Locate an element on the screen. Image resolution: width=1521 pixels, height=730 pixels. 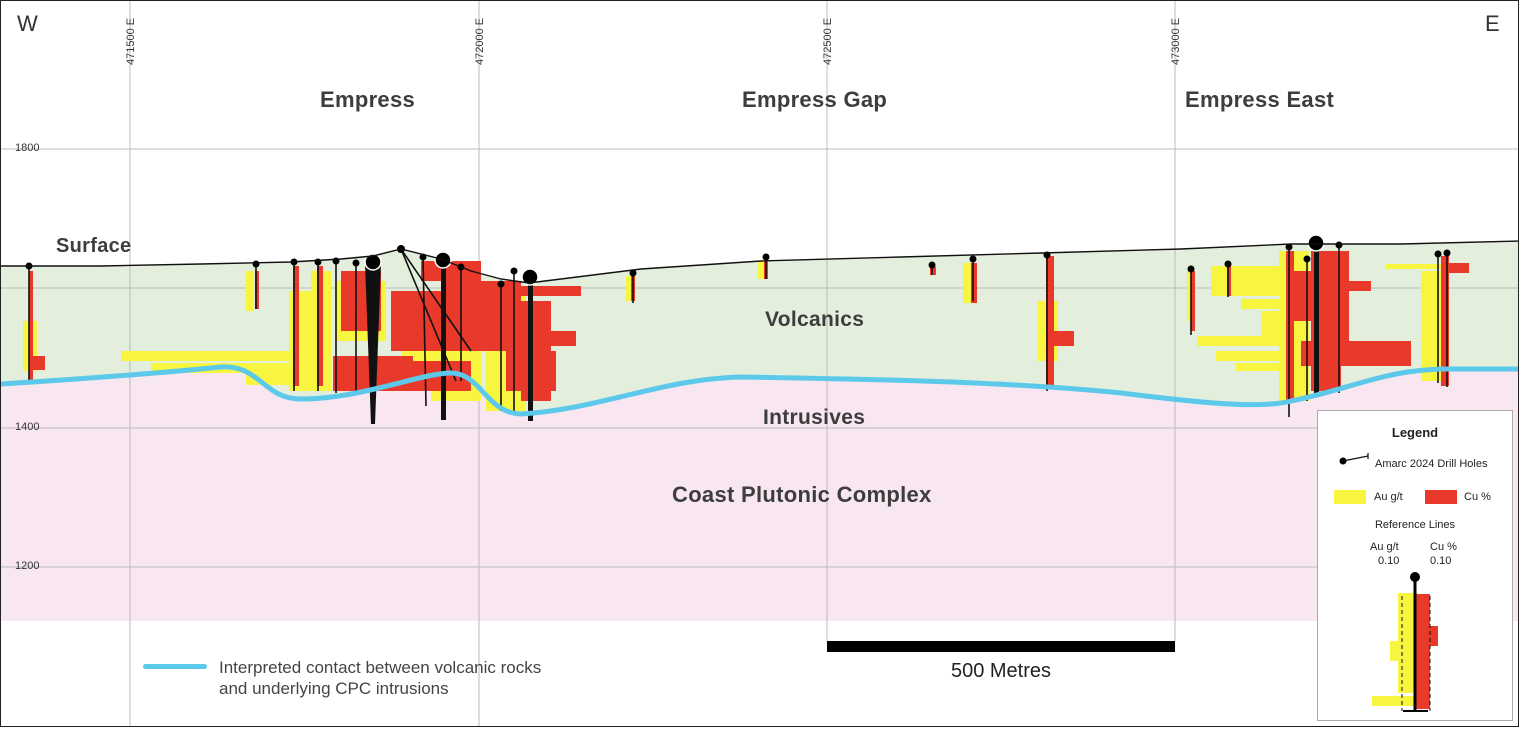
scale-bar is located at coordinates (1001, 646).